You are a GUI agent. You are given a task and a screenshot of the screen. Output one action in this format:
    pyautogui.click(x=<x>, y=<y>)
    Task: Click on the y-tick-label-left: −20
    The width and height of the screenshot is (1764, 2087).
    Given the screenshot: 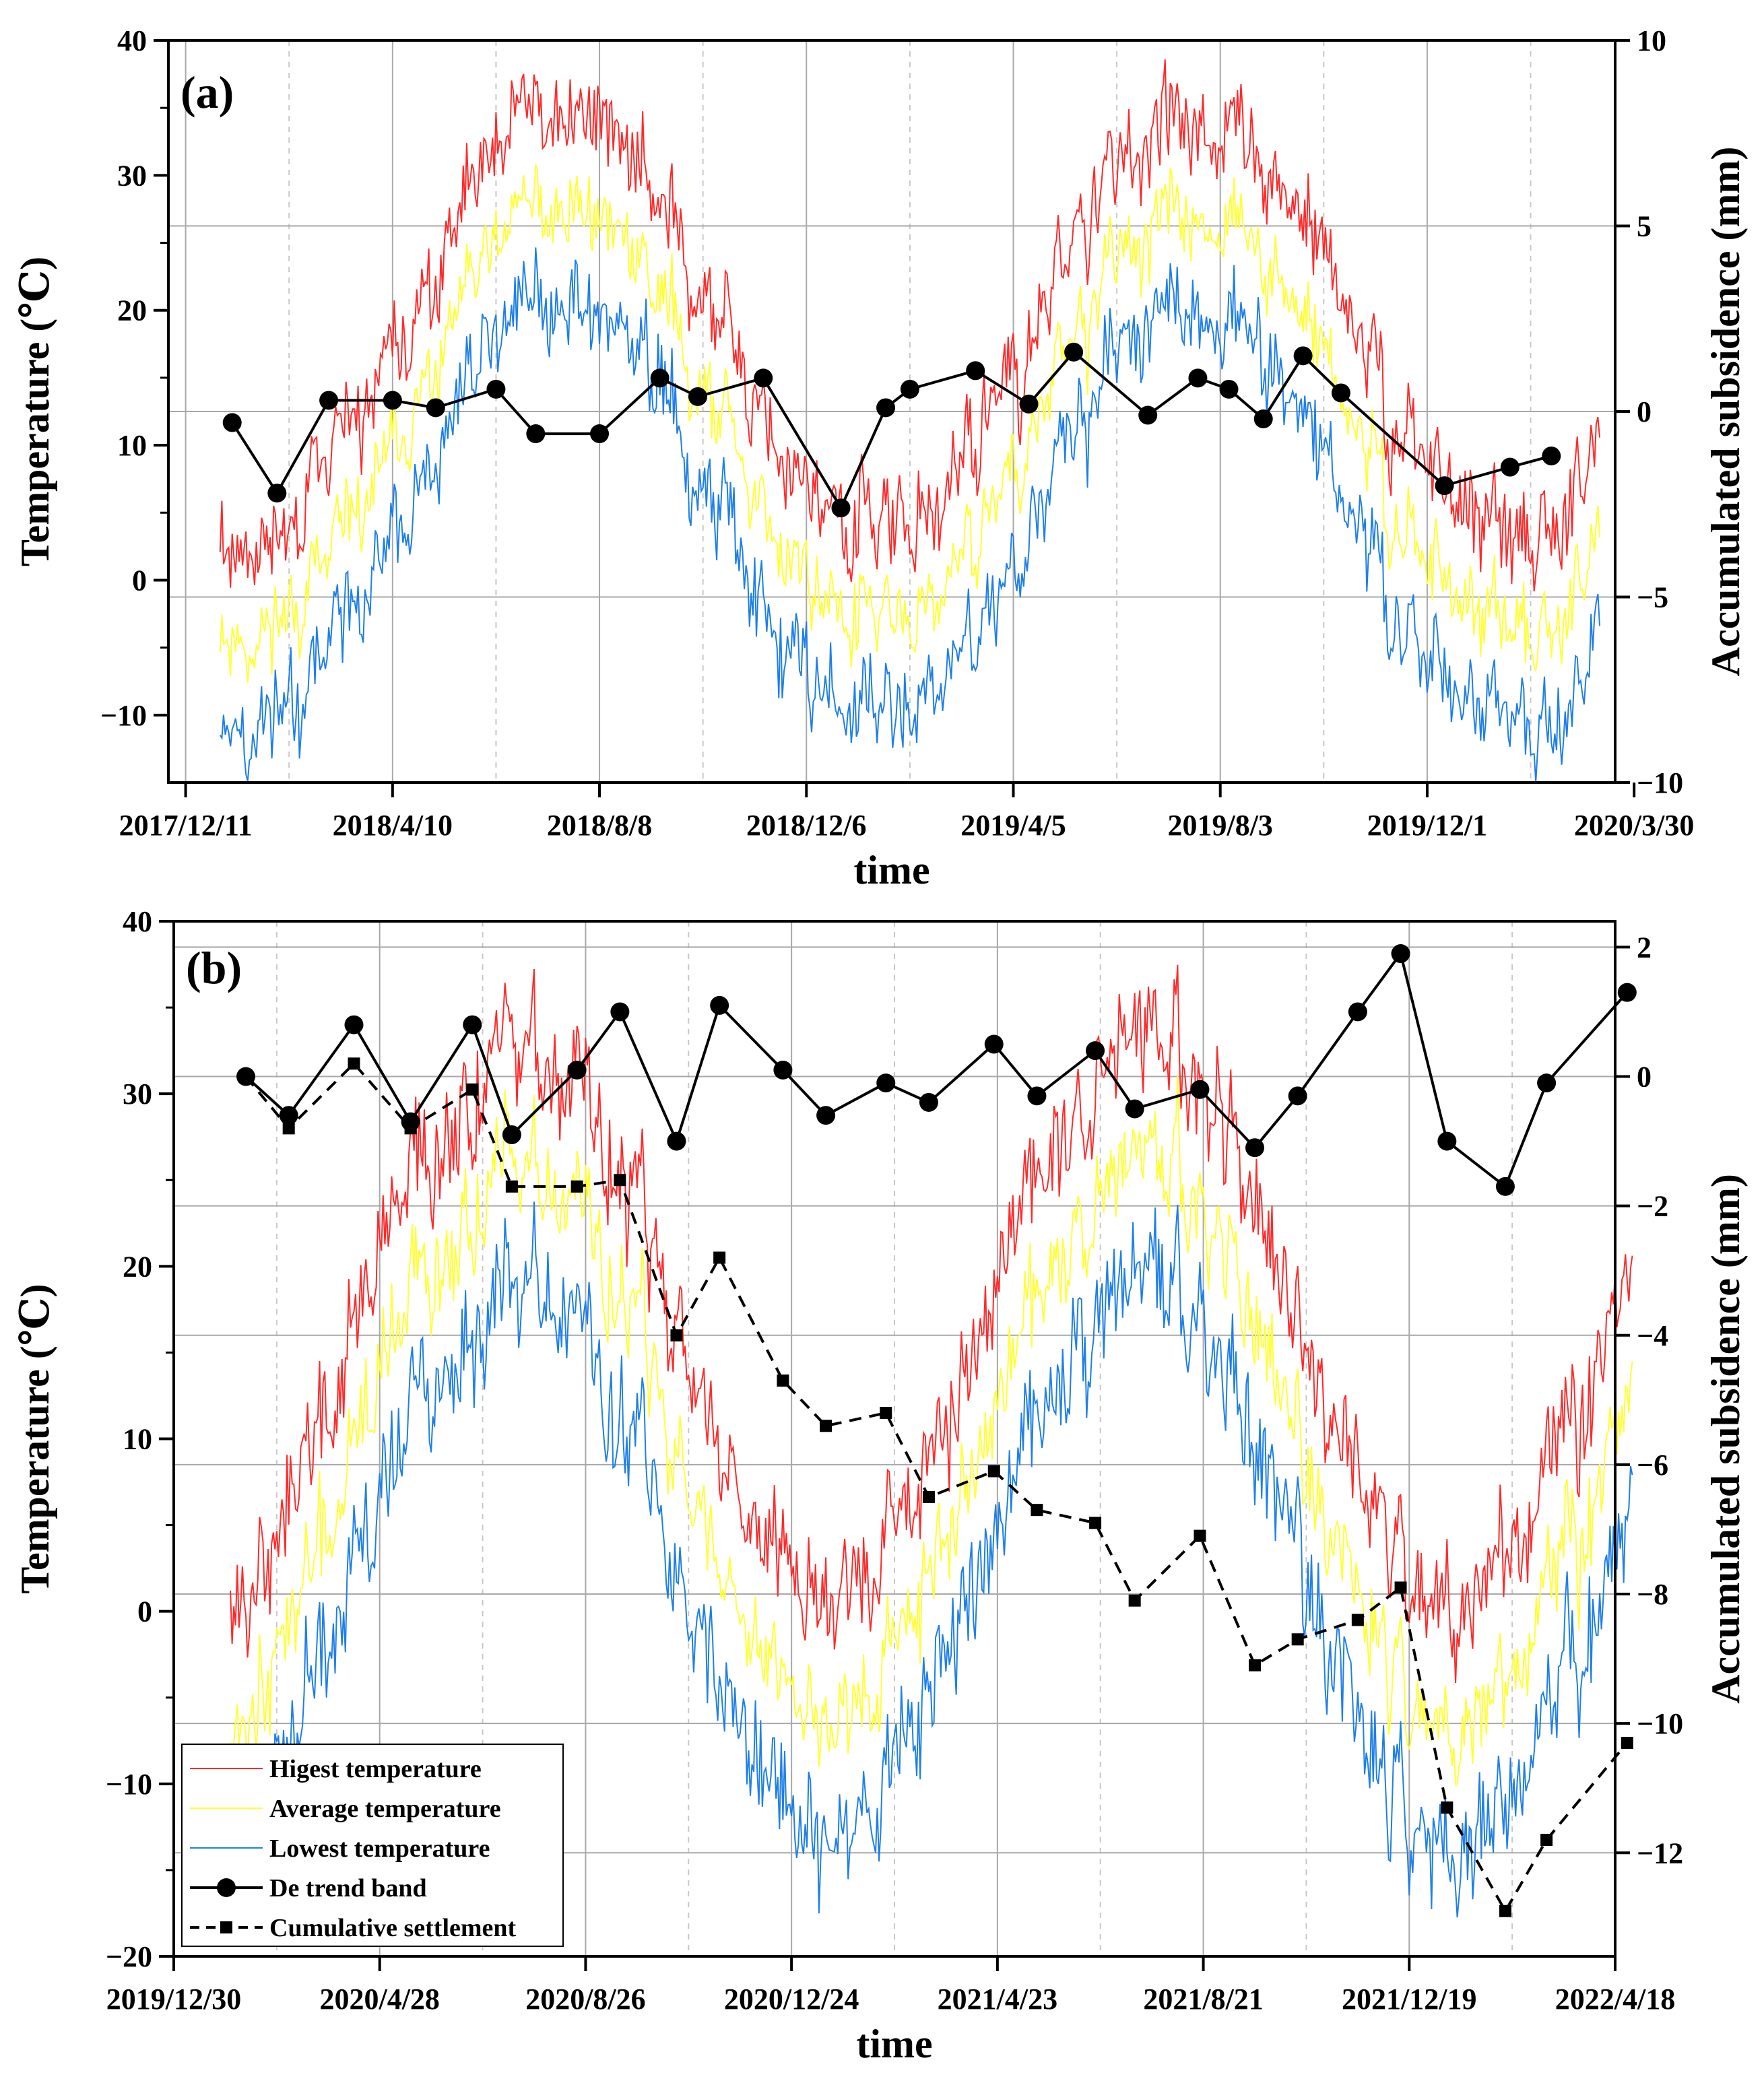 What is the action you would take?
    pyautogui.click(x=129, y=1956)
    